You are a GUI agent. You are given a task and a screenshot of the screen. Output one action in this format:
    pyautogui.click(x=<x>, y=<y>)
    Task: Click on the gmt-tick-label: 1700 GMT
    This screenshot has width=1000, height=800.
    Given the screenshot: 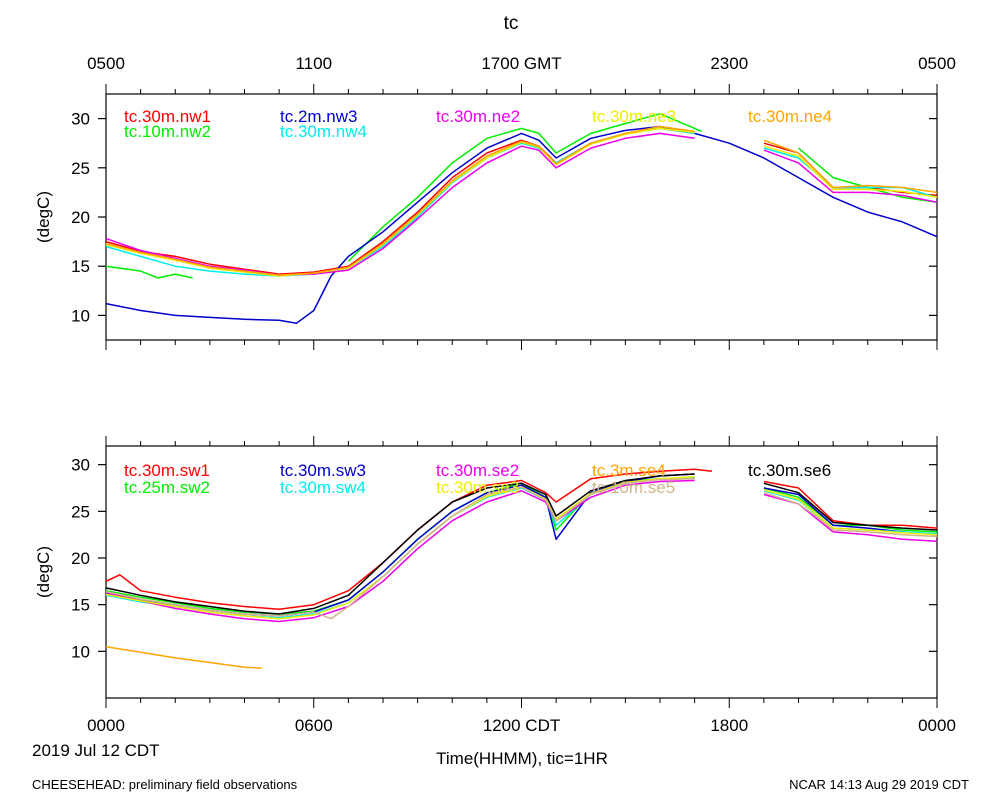 What is the action you would take?
    pyautogui.click(x=521, y=63)
    